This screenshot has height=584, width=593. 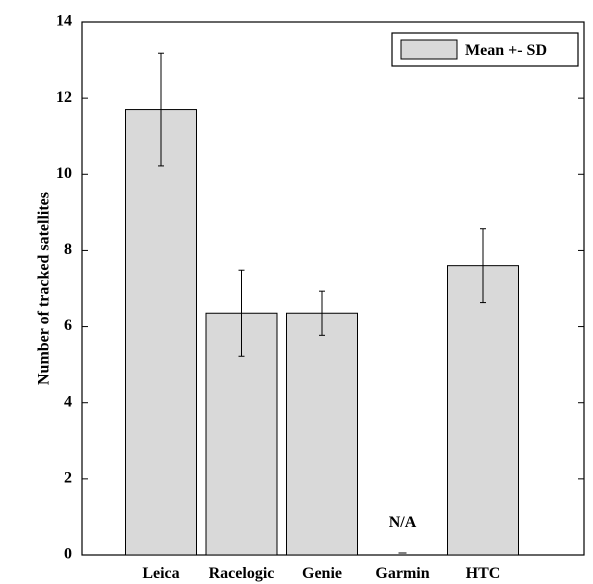 I want to click on x-category-label: Leica, so click(x=160, y=573).